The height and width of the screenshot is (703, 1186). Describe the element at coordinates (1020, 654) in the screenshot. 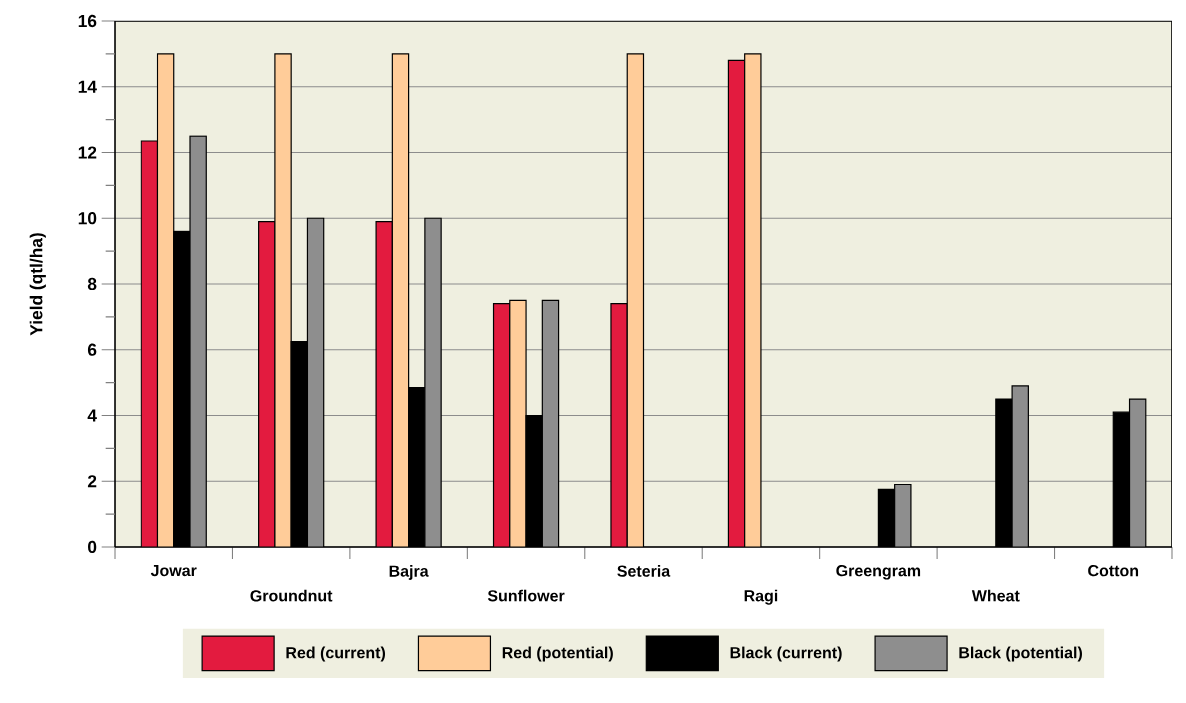

I see `legend-label: Black (potential)` at that location.